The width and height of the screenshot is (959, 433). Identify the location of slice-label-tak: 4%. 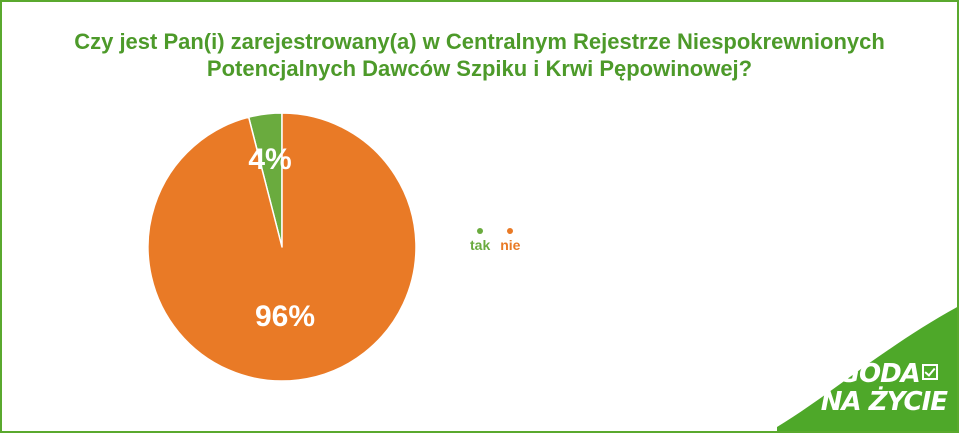
(269, 159).